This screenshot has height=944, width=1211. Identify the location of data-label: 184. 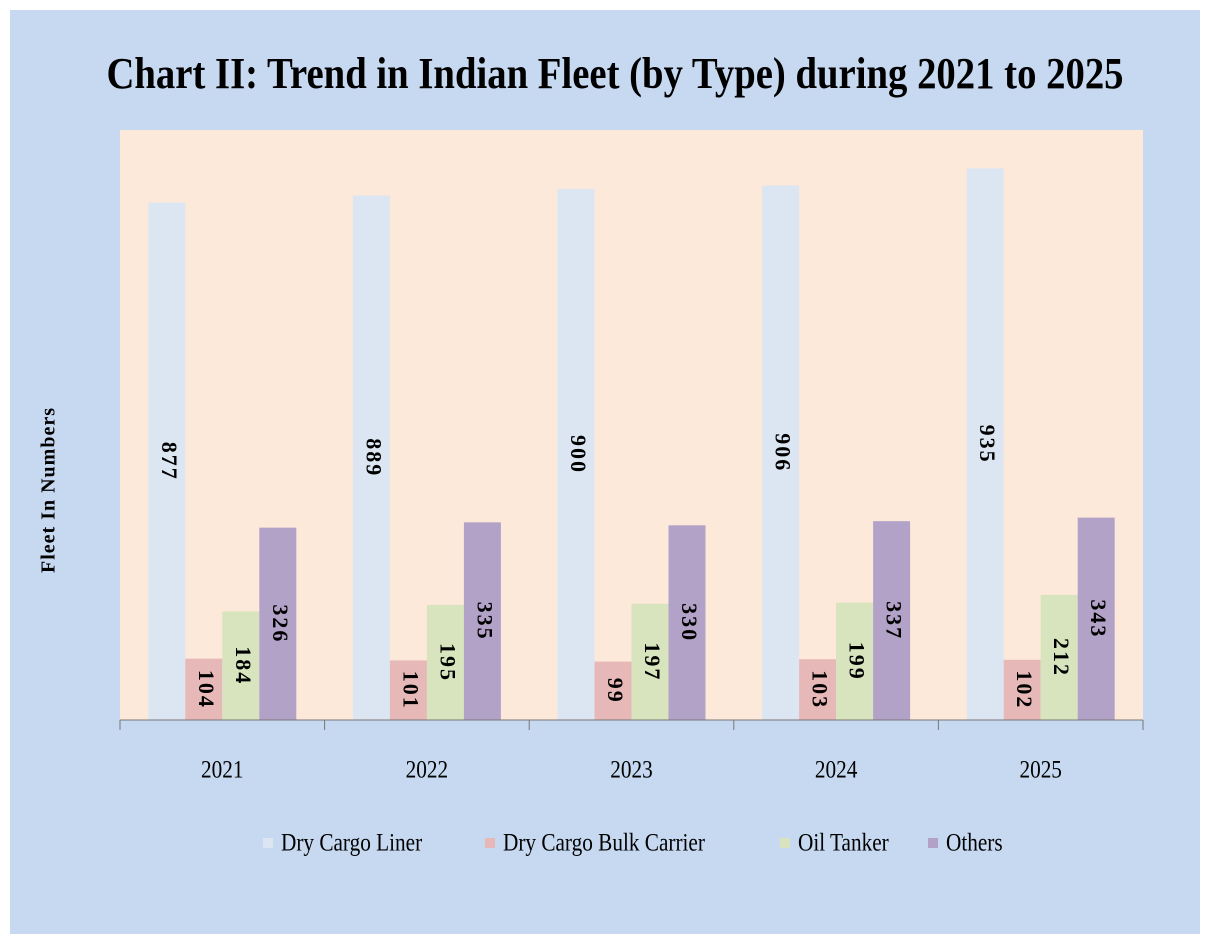
(243, 665).